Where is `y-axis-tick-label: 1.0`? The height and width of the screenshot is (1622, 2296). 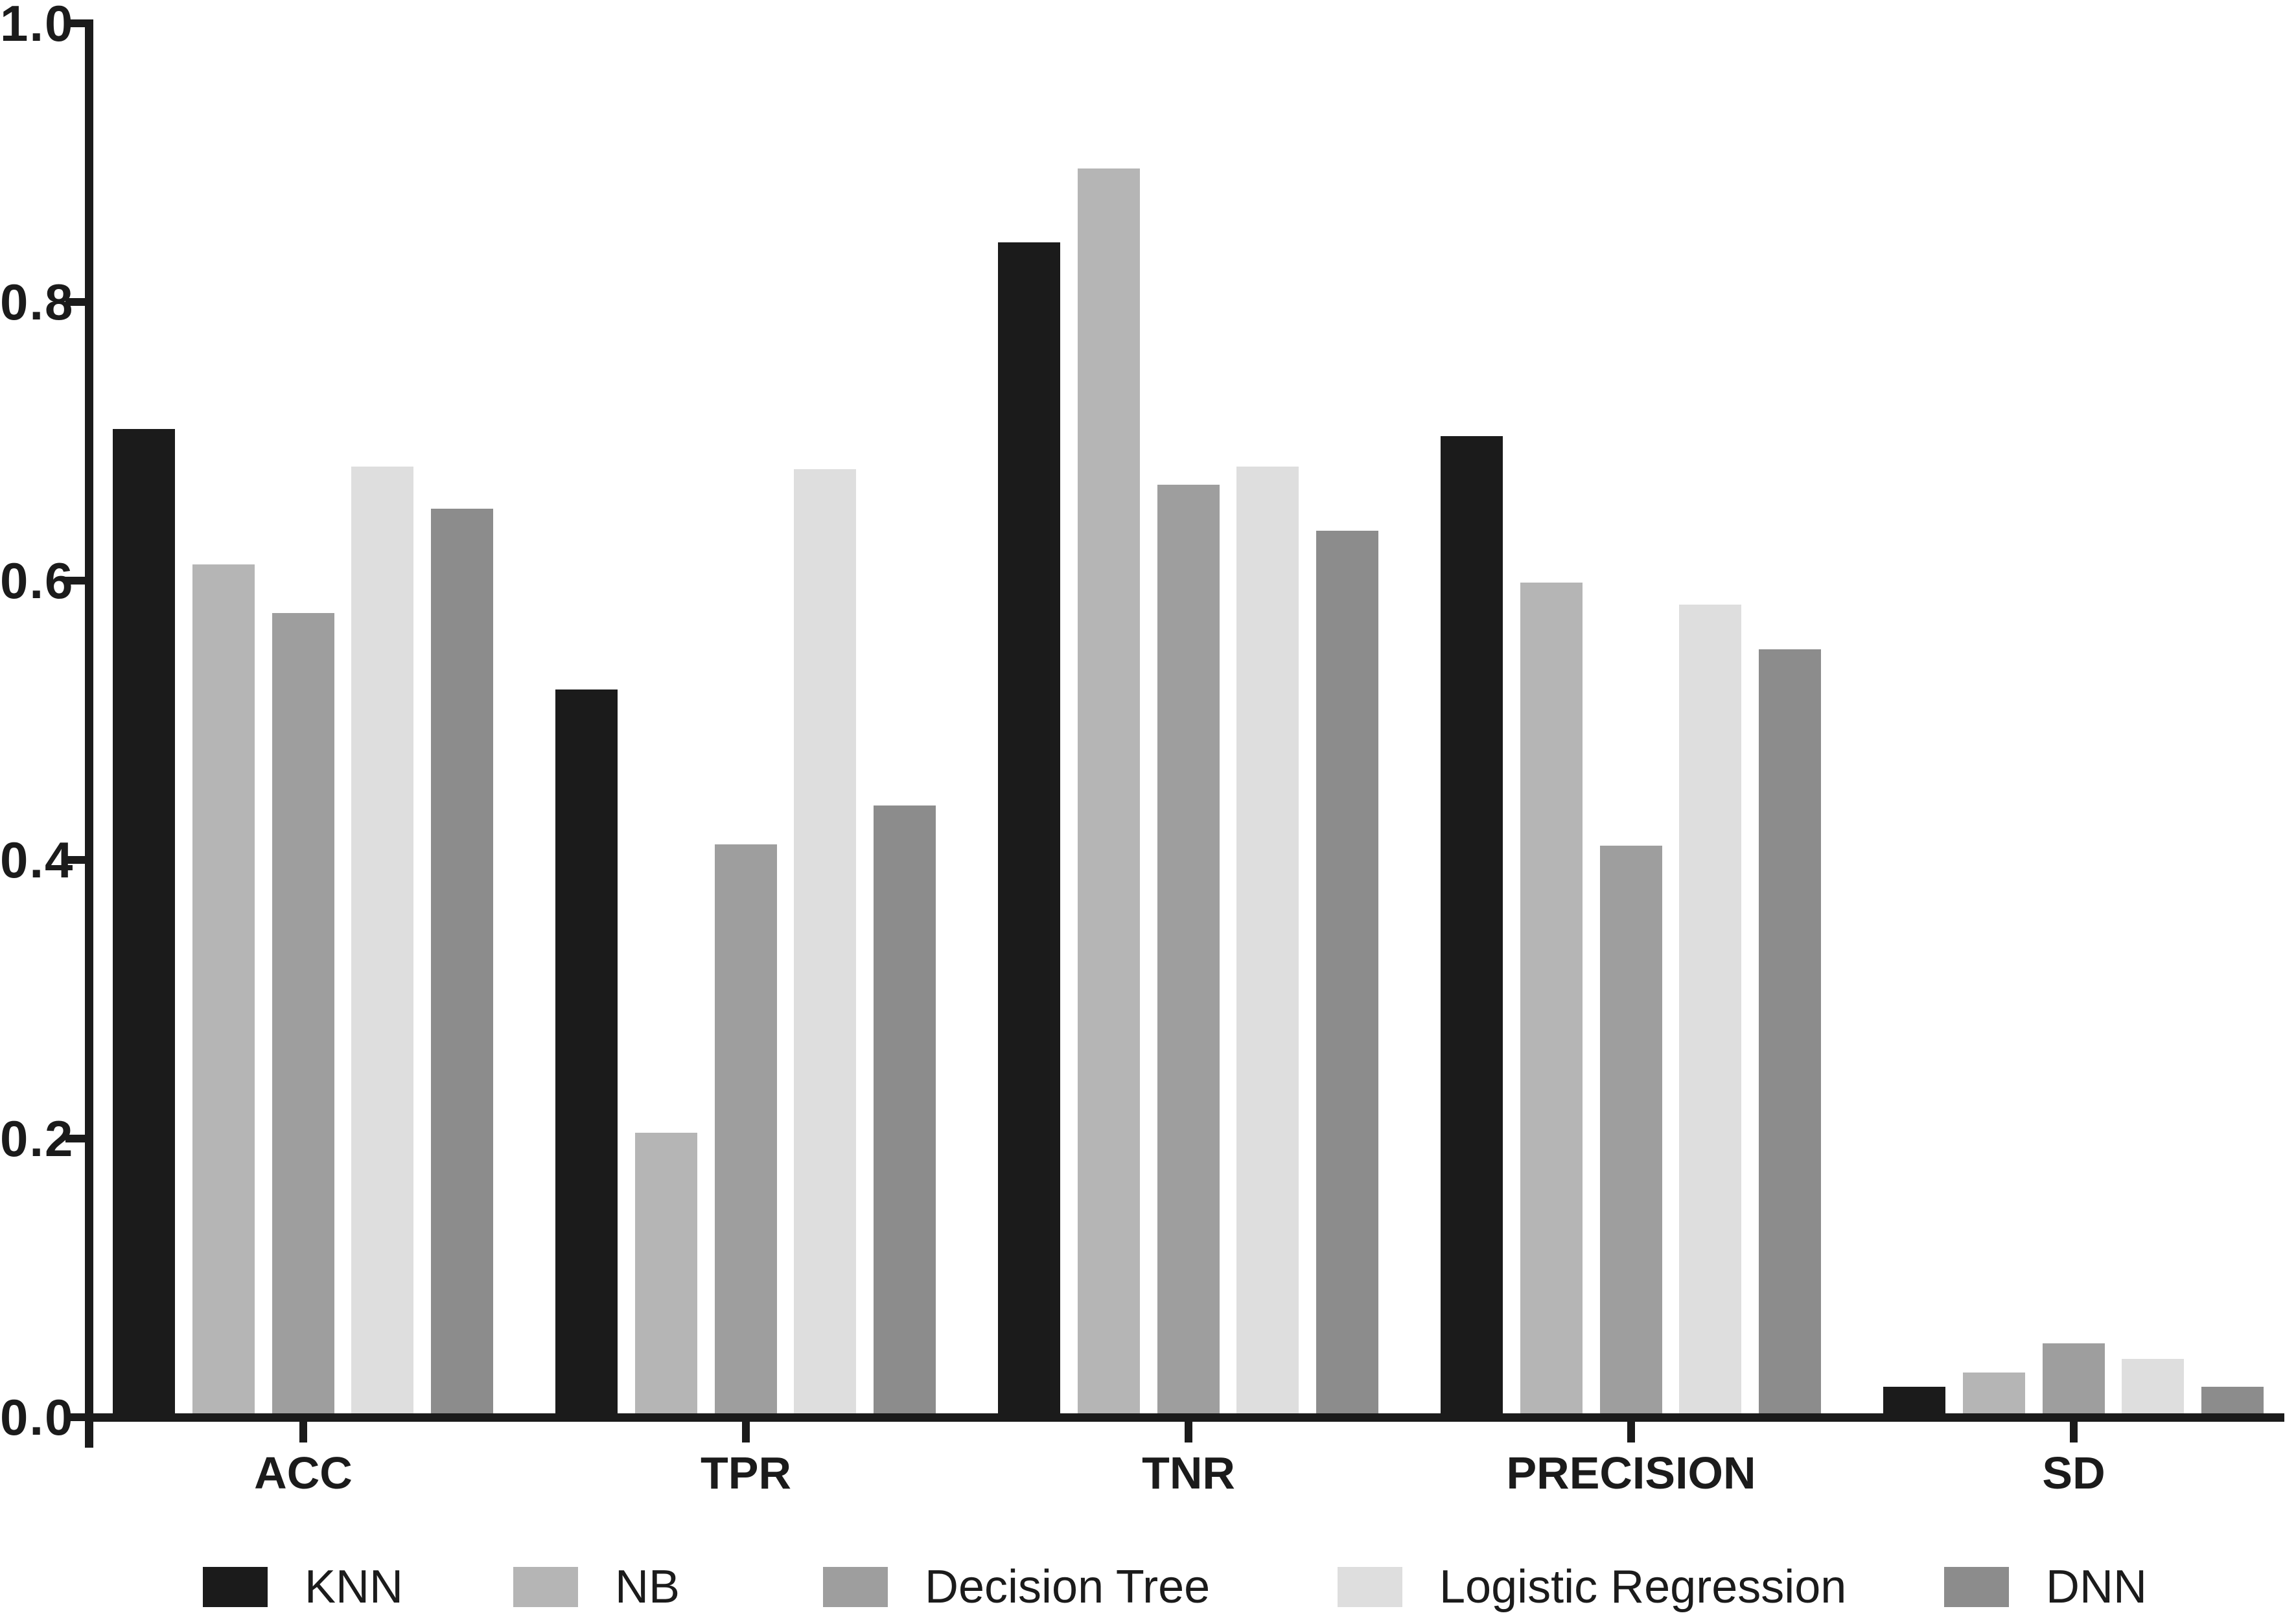 y-axis-tick-label: 1.0 is located at coordinates (37, 26).